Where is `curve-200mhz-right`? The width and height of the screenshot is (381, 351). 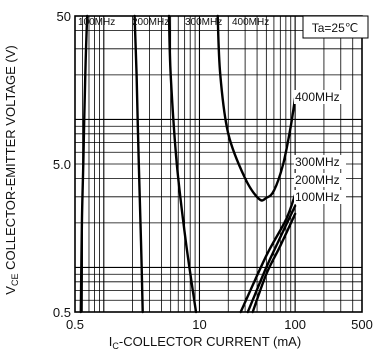 curve-200mhz-right is located at coordinates (271, 259).